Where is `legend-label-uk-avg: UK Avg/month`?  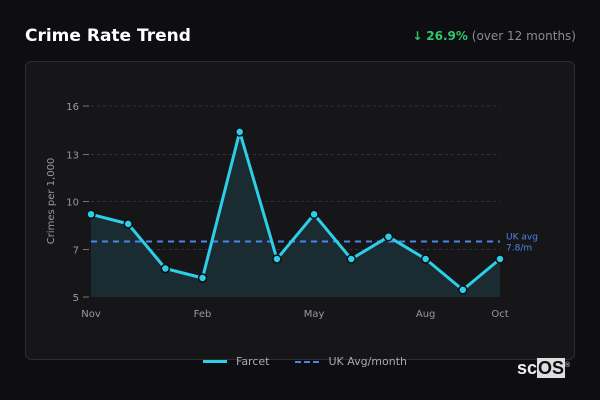
legend-label-uk-avg: UK Avg/month is located at coordinates (368, 361).